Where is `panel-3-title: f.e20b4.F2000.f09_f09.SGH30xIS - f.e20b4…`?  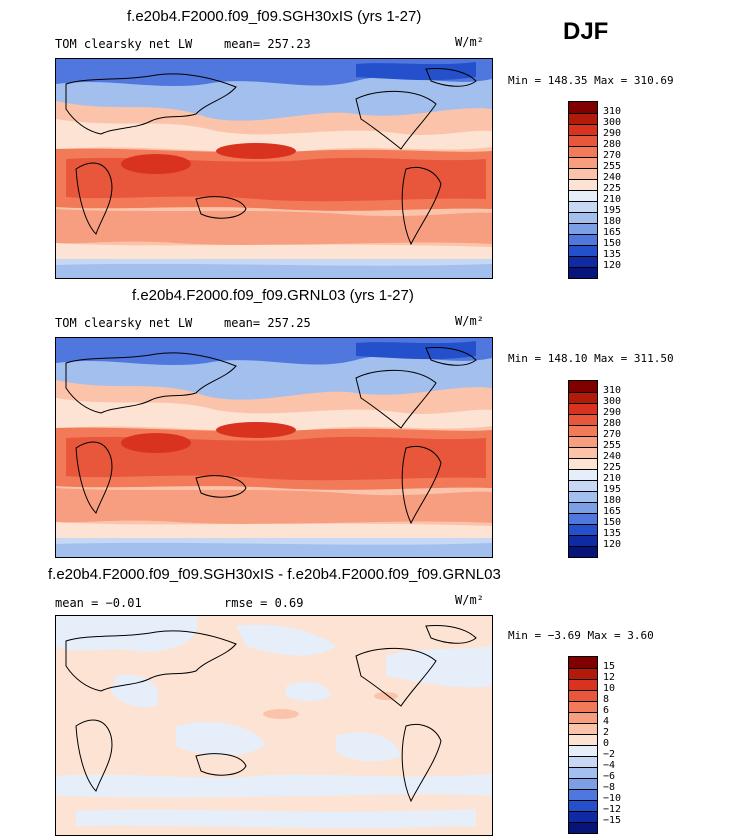
panel-3-title: f.e20b4.F2000.f09_f09.SGH30xIS - f.e20b4… is located at coordinates (274, 574).